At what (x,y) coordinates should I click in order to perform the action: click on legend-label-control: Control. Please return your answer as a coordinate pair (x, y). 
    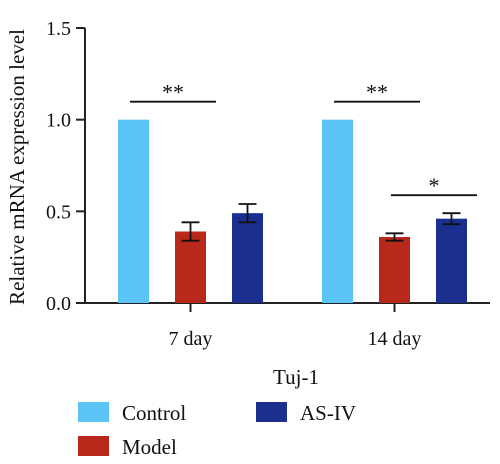
    Looking at the image, I should click on (154, 413).